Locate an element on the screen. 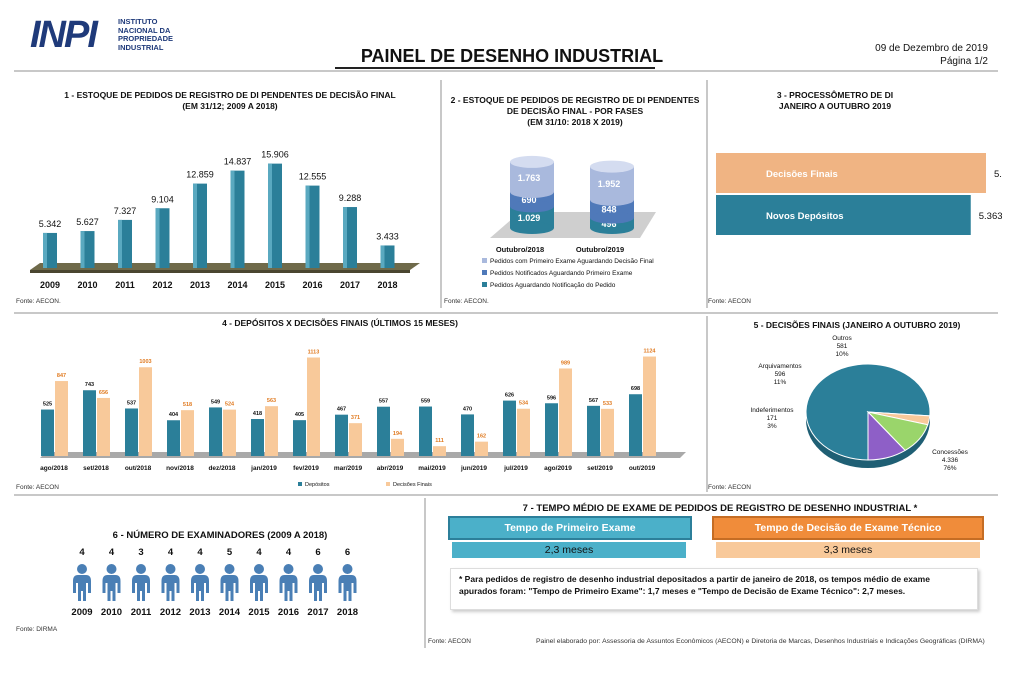 Image resolution: width=1024 pixels, height=676 pixels. date-block: 09 de Dezembro de 2019 Página 1/2 is located at coordinates (931, 55).